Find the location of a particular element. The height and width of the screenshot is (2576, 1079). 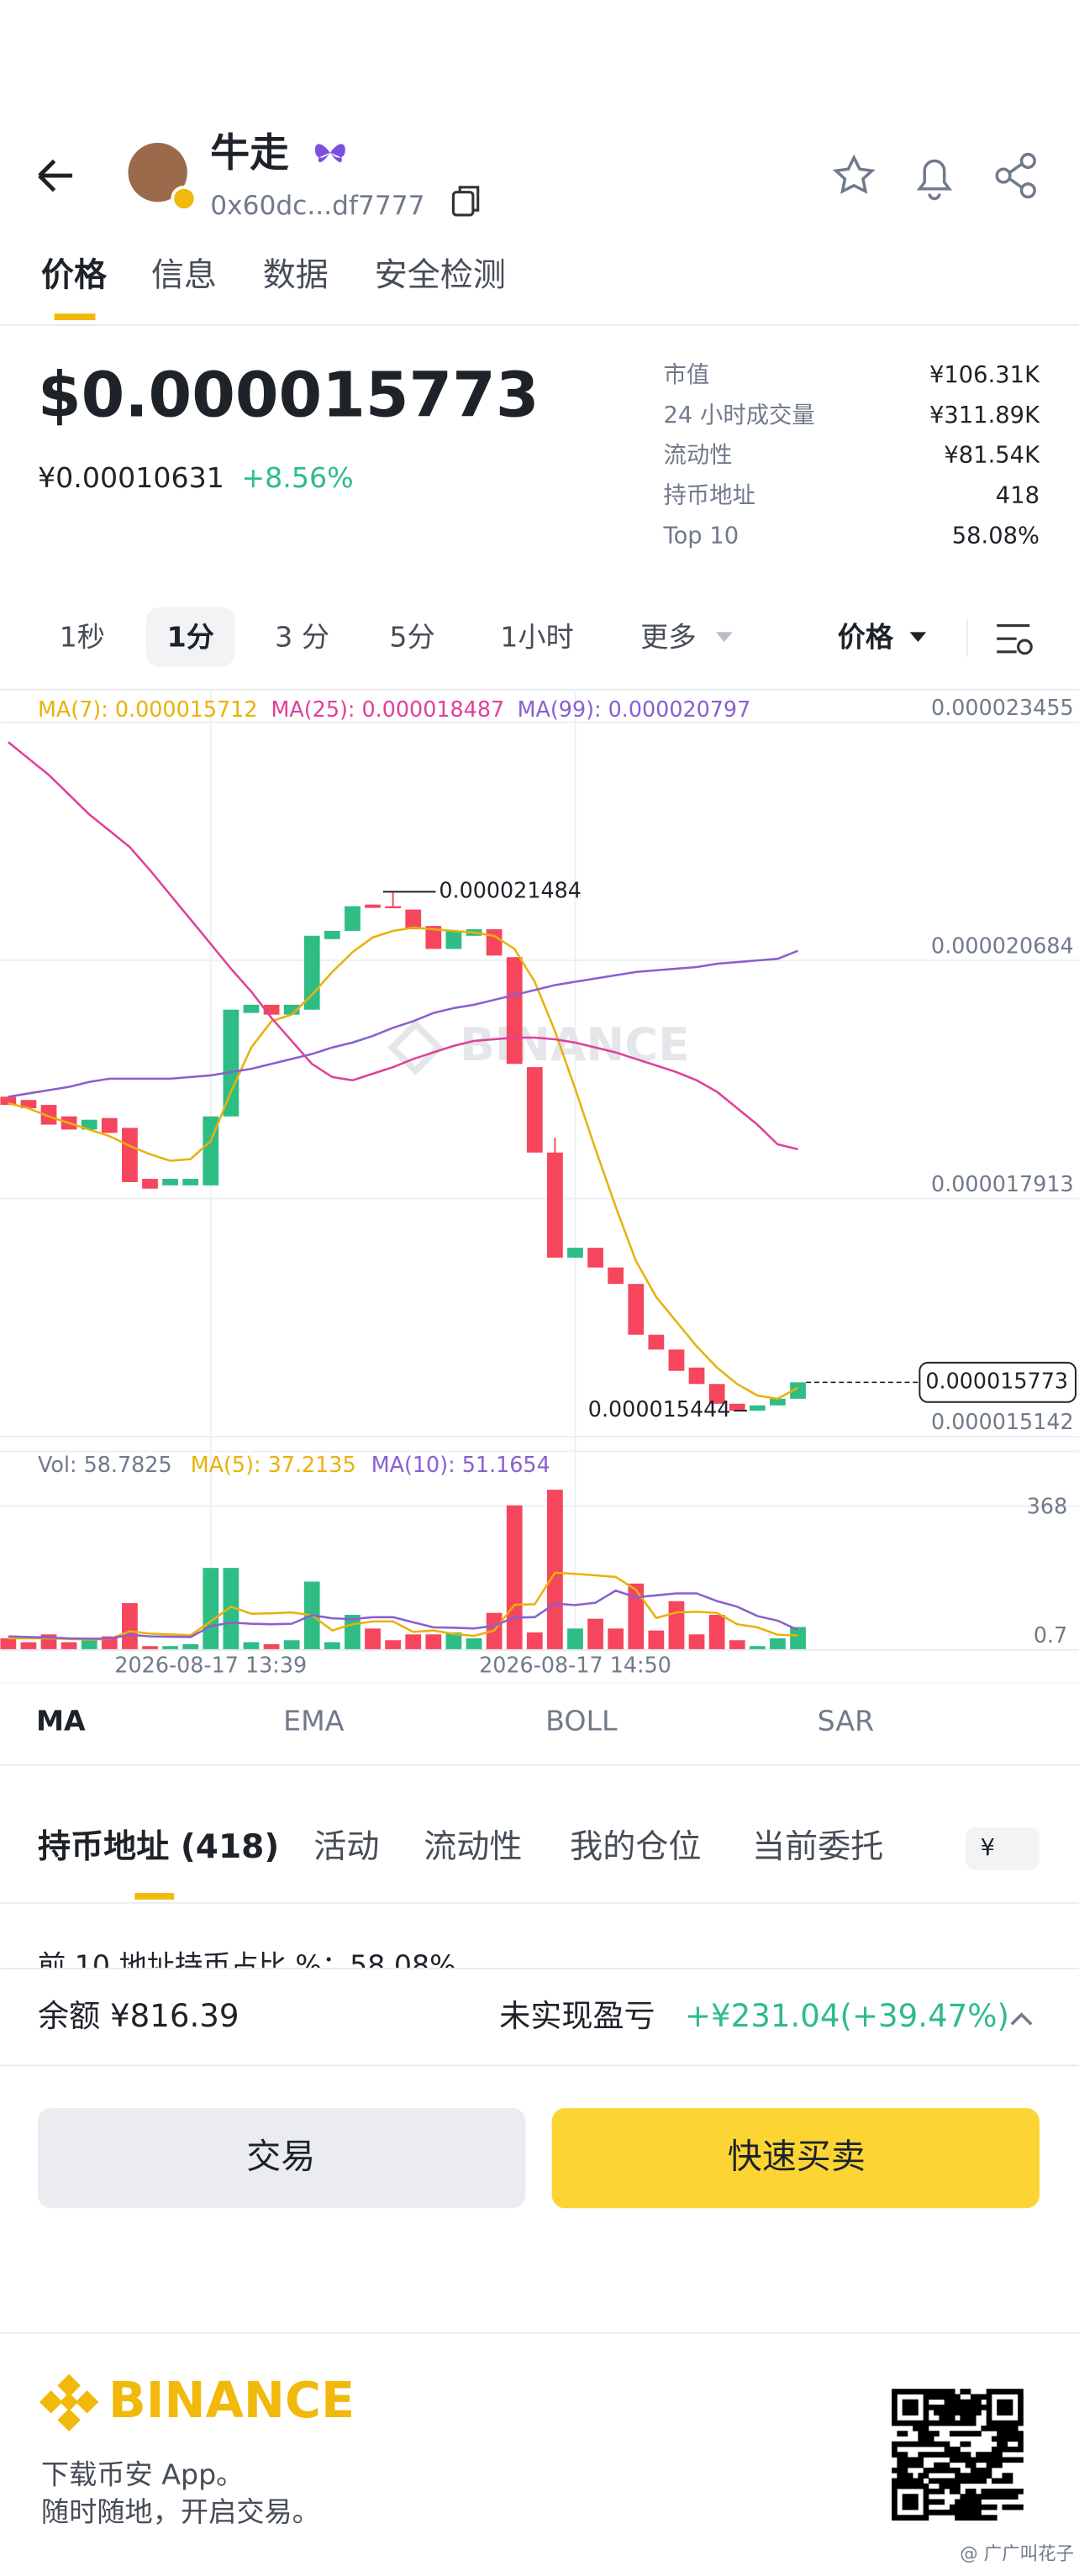

copy-button is located at coordinates (465, 201).